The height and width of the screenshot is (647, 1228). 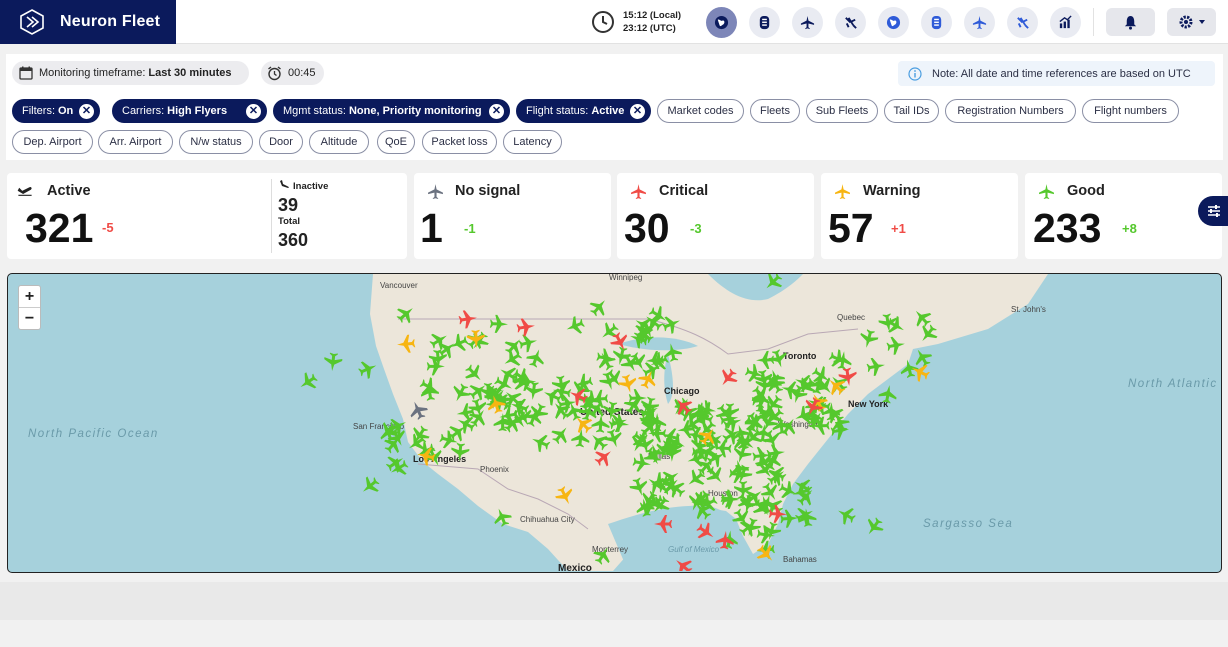 I want to click on critical-card: Critical 30 -3, so click(x=715, y=216).